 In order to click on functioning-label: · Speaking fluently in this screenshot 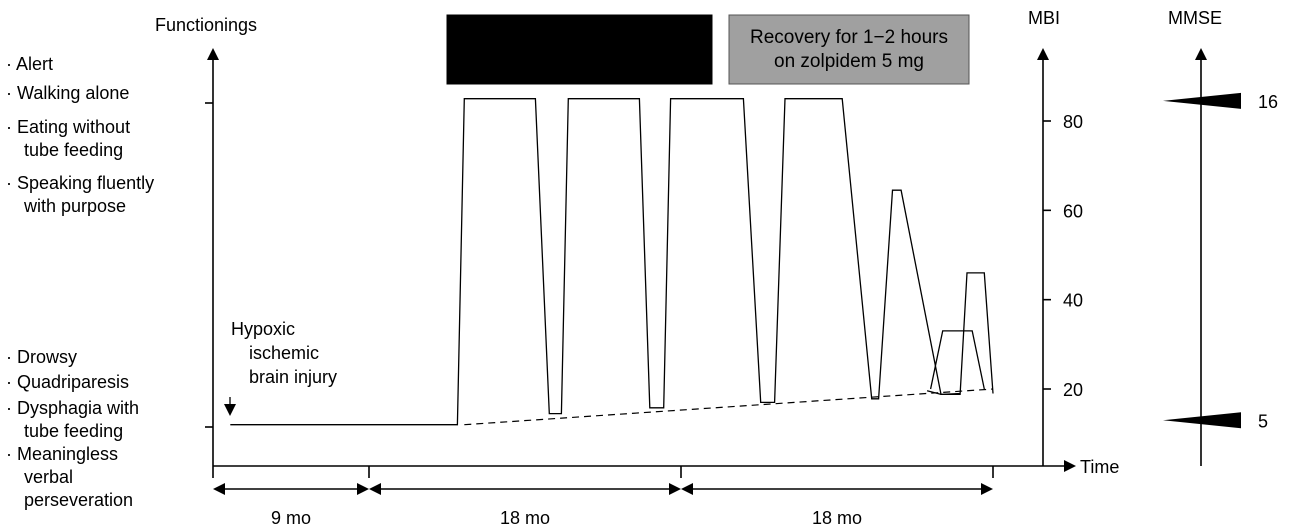, I will do `click(80, 183)`.